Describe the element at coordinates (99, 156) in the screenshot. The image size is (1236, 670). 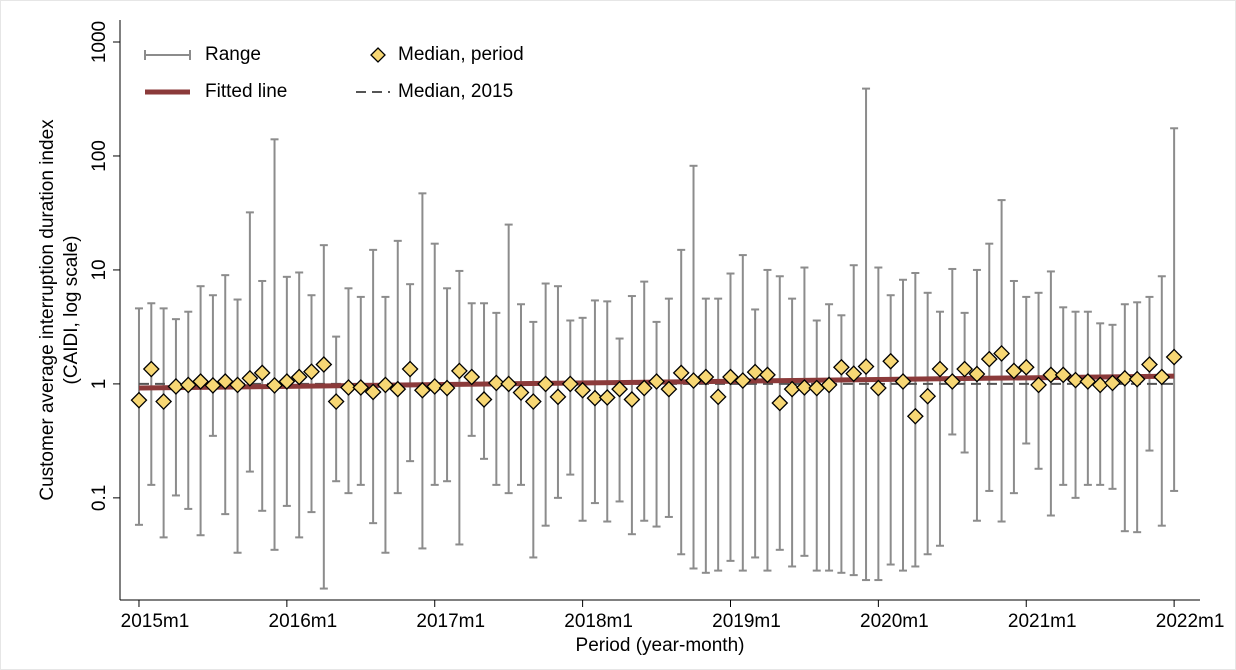
I see `y-tick-label: 100` at that location.